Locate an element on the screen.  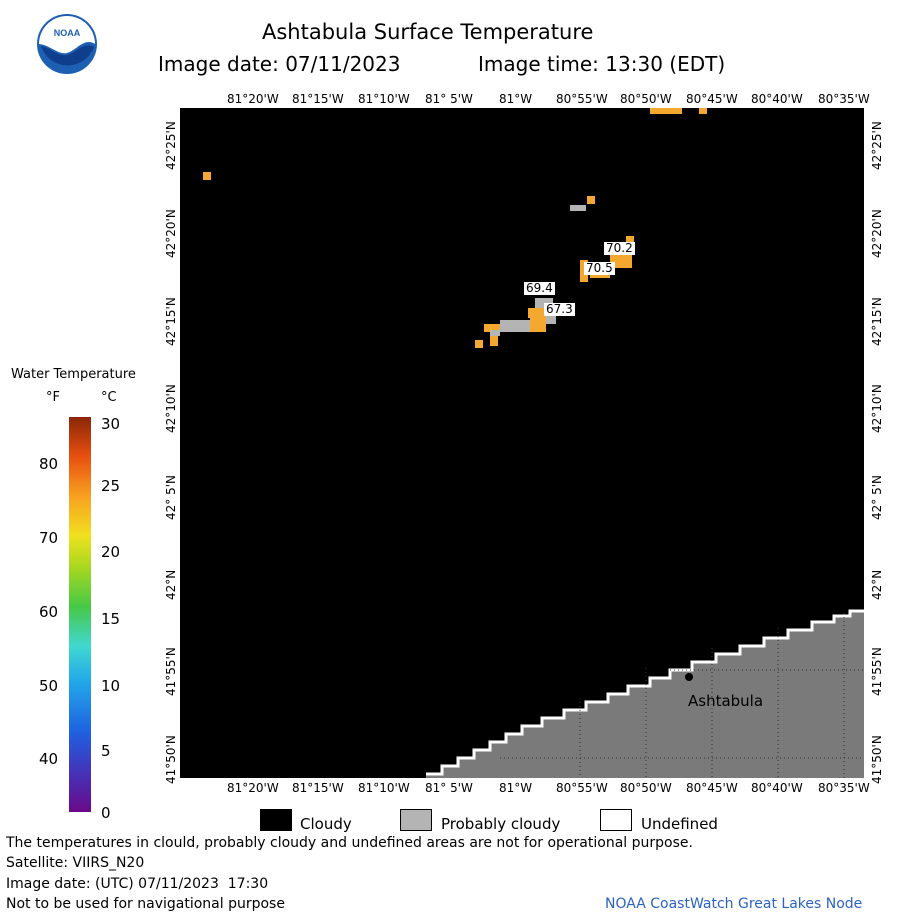
image-date: Image date: 07/11/2023 is located at coordinates (279, 64).